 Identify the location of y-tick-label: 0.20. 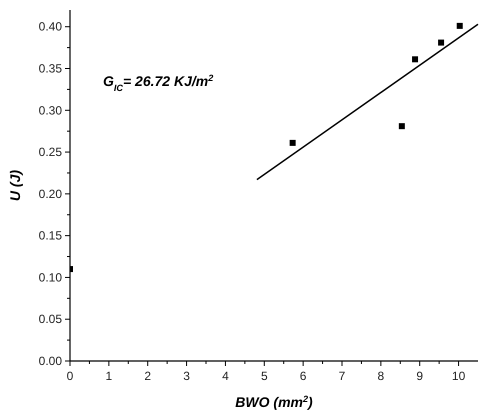
(50, 193).